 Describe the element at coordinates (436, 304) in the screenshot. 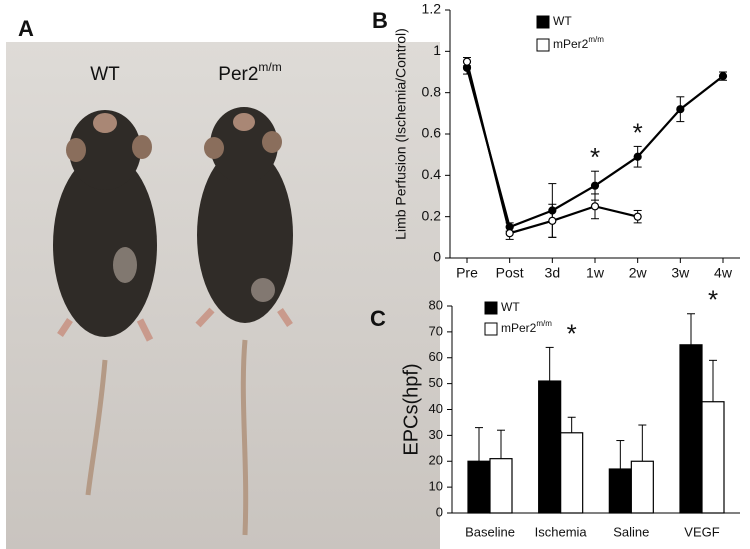

I see `y-tick-label: 80` at that location.